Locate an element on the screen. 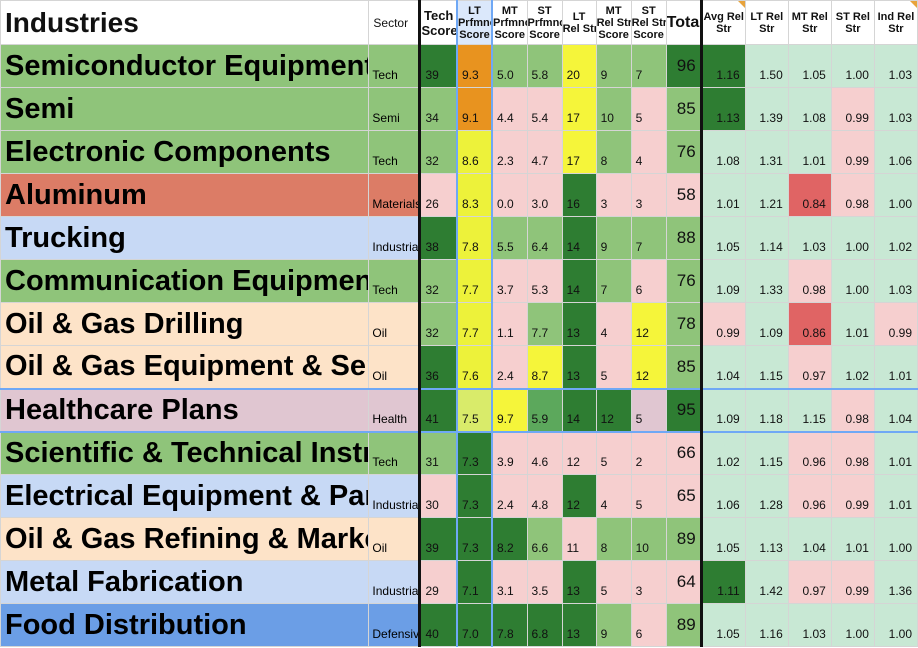 This screenshot has width=918, height=648. mt-rel-str-score-cell: 10 is located at coordinates (613, 109).